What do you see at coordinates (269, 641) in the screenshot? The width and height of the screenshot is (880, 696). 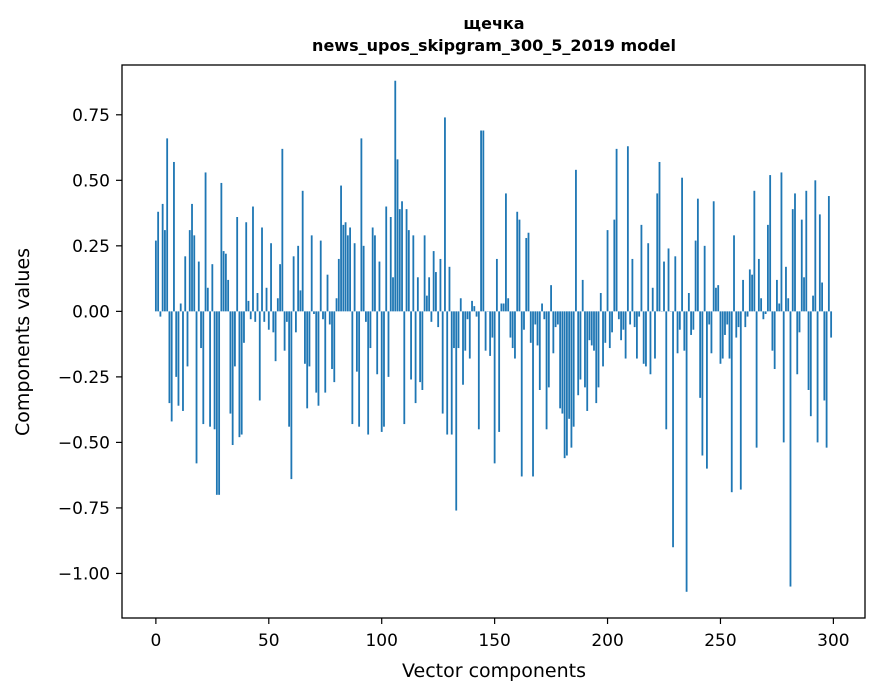 I see `x-tick-label: 50` at bounding box center [269, 641].